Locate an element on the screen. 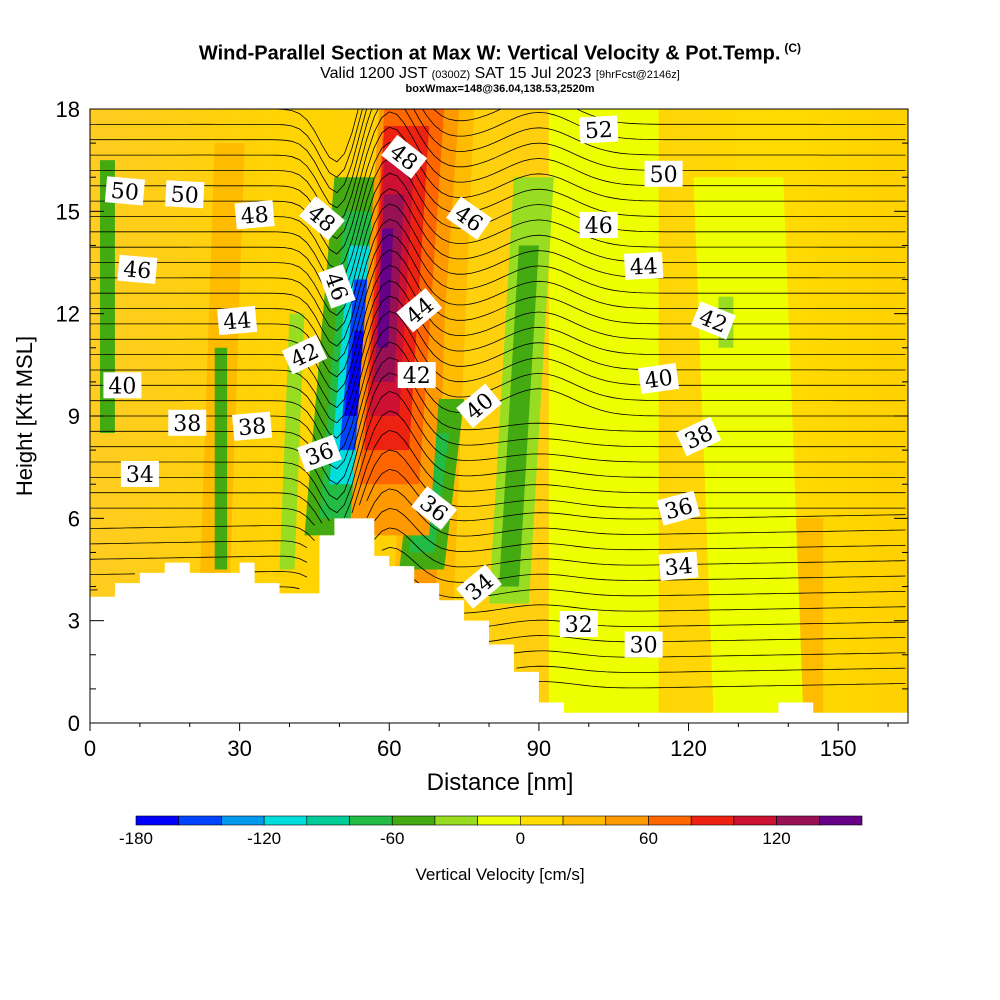 Image resolution: width=1000 pixels, height=1000 pixels. isentrope-label-text: 42 is located at coordinates (417, 376).